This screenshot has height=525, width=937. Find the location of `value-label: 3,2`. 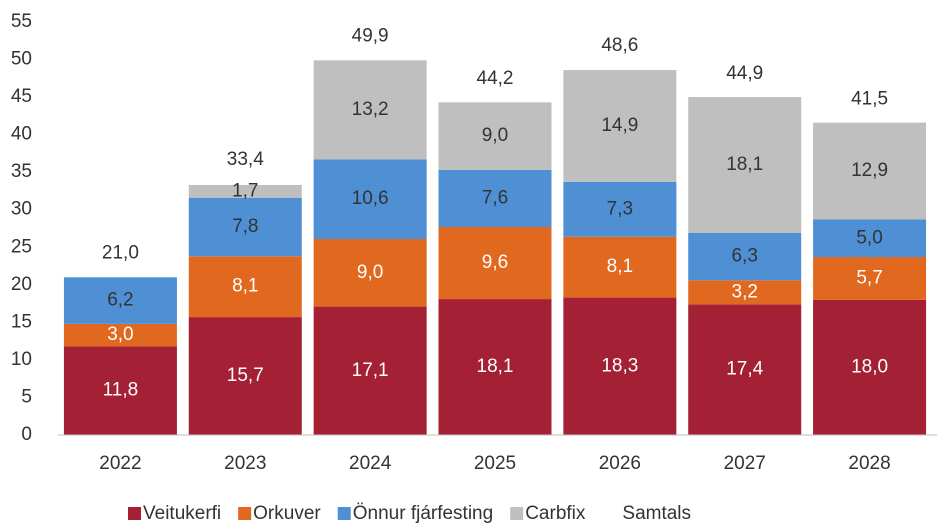

value-label: 3,2 is located at coordinates (745, 291).